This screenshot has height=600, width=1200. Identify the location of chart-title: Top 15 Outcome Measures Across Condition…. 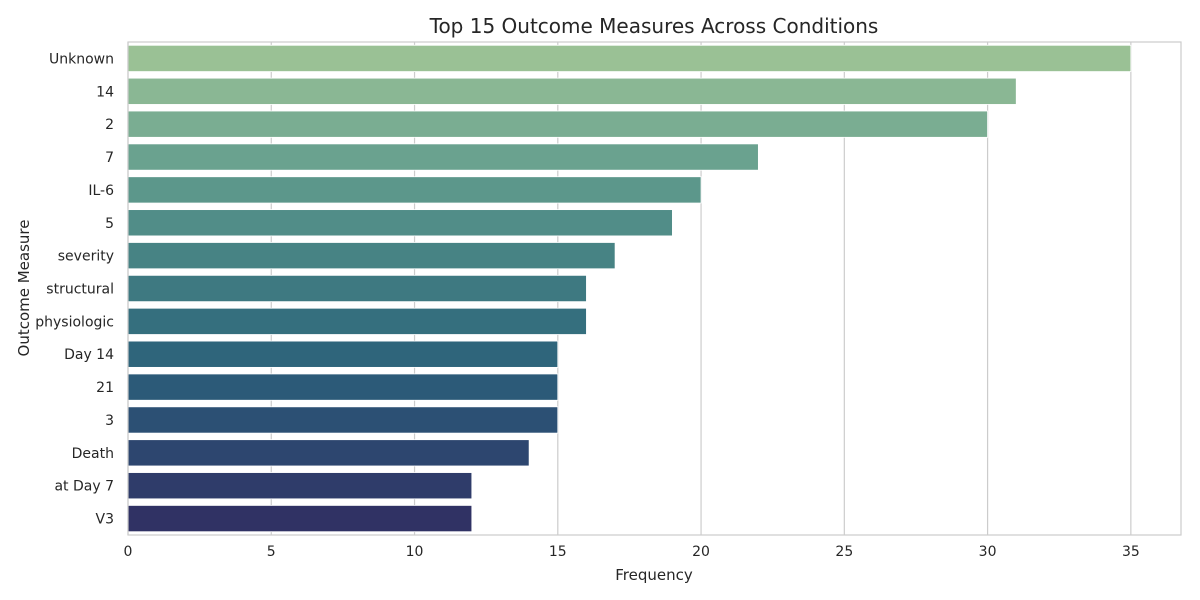
(654, 26).